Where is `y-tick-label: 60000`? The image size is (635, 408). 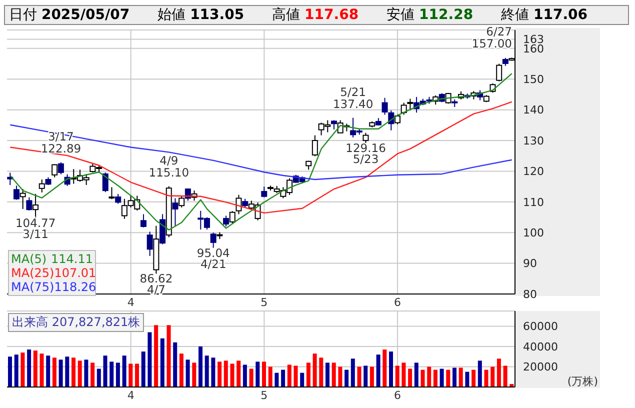 y-tick-label: 60000 is located at coordinates (540, 327).